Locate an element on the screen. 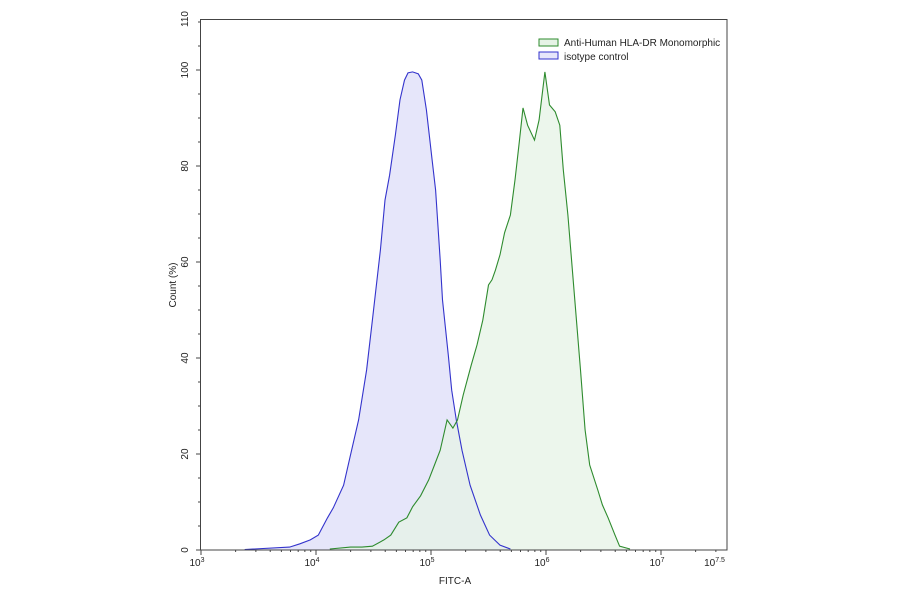 Image resolution: width=900 pixels, height=594 pixels. legend-label-isotype: isotype control is located at coordinates (596, 57).